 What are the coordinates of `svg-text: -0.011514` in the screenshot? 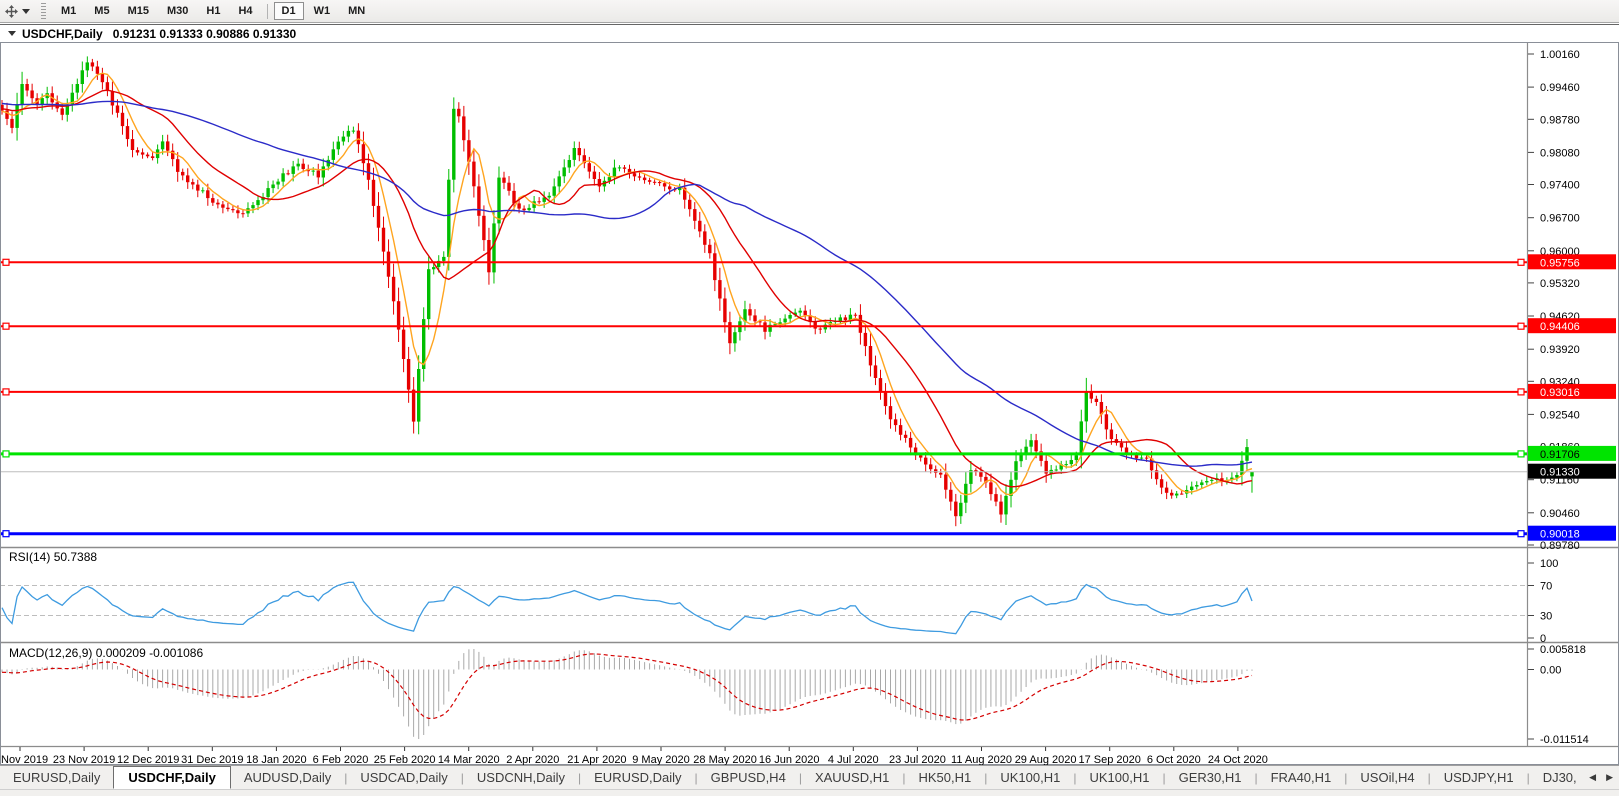 It's located at (1564, 740).